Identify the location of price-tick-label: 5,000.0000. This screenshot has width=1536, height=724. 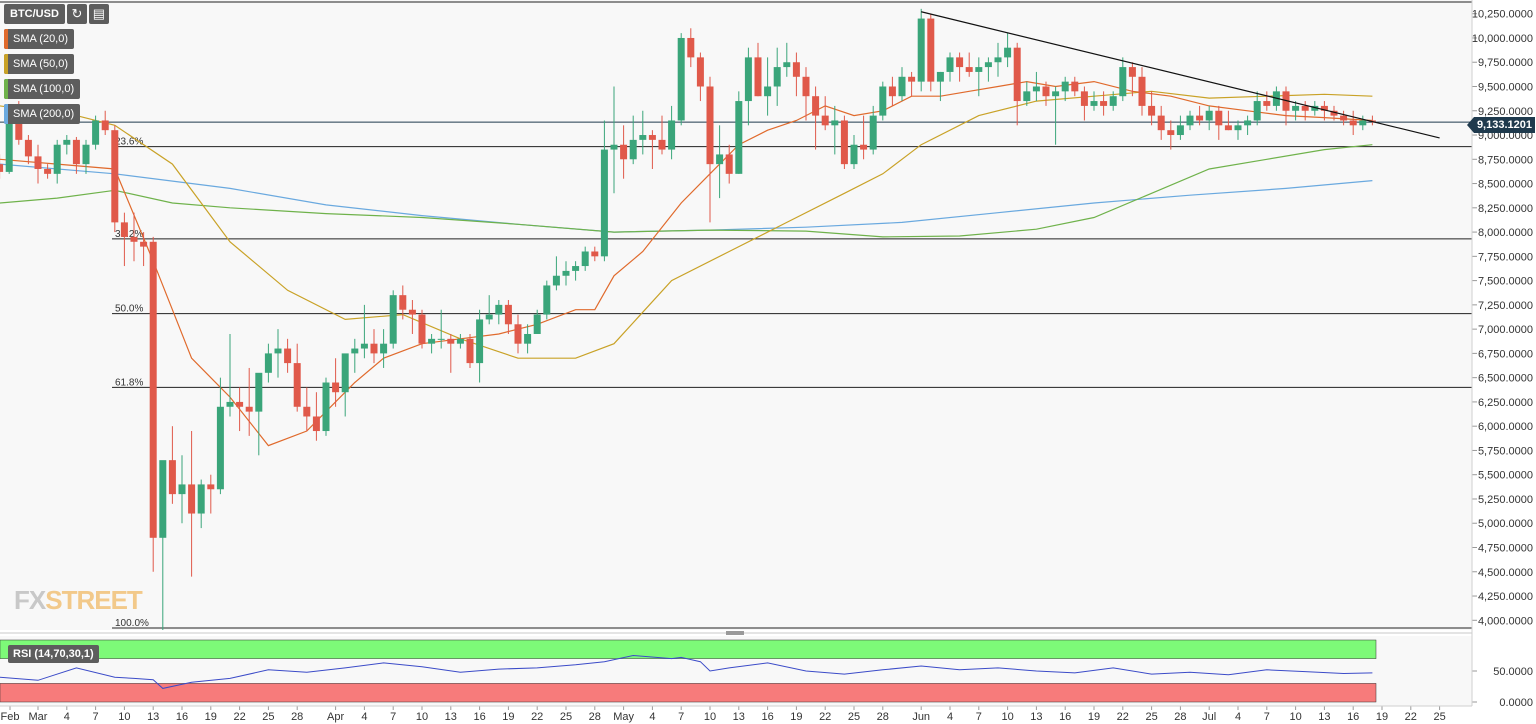
(1505, 524).